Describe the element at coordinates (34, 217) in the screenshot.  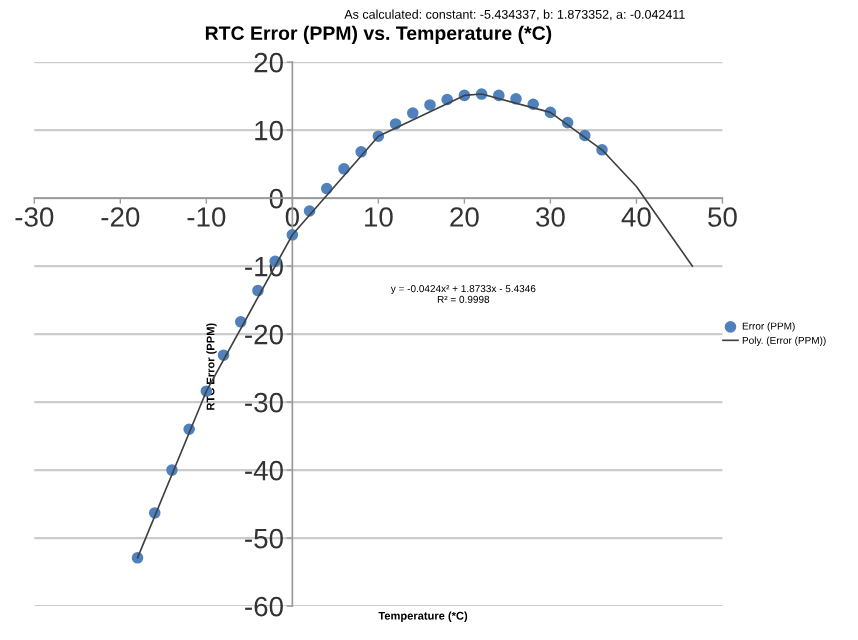
I see `x-tick-label: -30` at that location.